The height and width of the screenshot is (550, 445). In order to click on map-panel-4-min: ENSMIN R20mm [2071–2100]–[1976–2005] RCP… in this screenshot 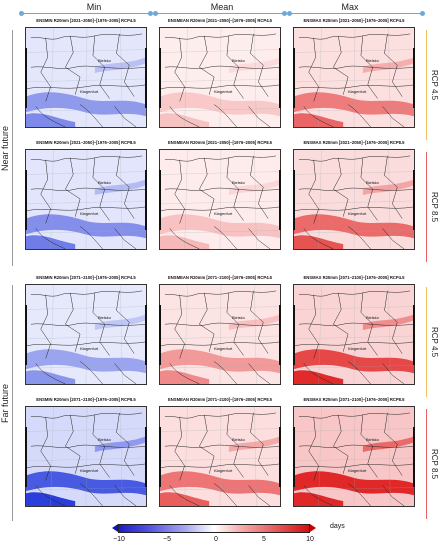, I will do `click(86, 452)`.